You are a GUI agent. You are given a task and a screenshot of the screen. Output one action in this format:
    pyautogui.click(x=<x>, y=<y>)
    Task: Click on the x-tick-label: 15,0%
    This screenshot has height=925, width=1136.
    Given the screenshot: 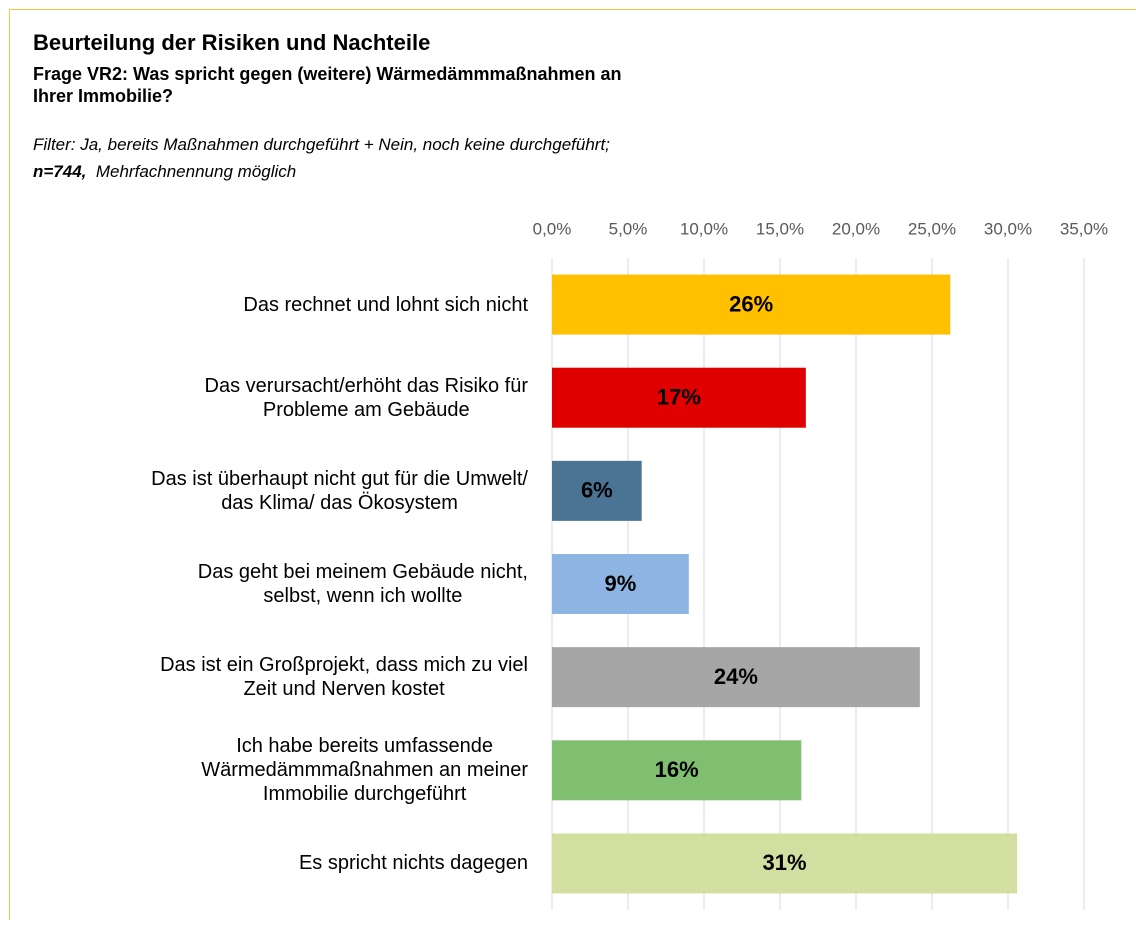 What is the action you would take?
    pyautogui.click(x=780, y=228)
    